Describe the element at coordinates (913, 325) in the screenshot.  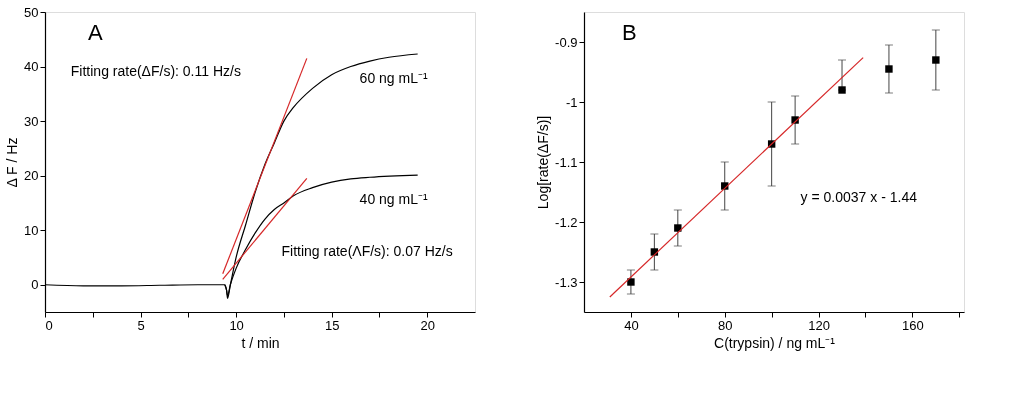
I see `x-tick-label: 160` at that location.